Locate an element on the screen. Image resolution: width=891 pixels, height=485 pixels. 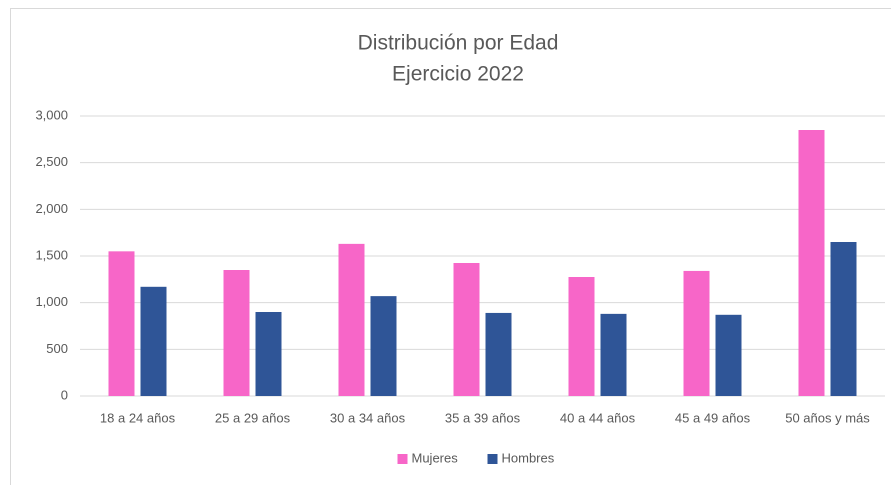
y-tick-label: 1,000 is located at coordinates (51, 301).